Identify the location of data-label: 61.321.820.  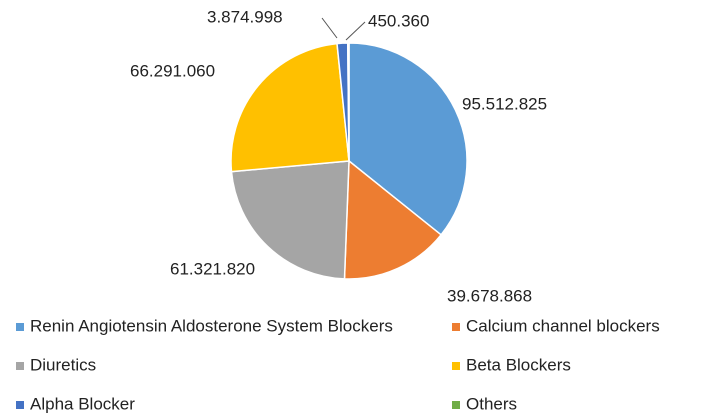
(212, 268).